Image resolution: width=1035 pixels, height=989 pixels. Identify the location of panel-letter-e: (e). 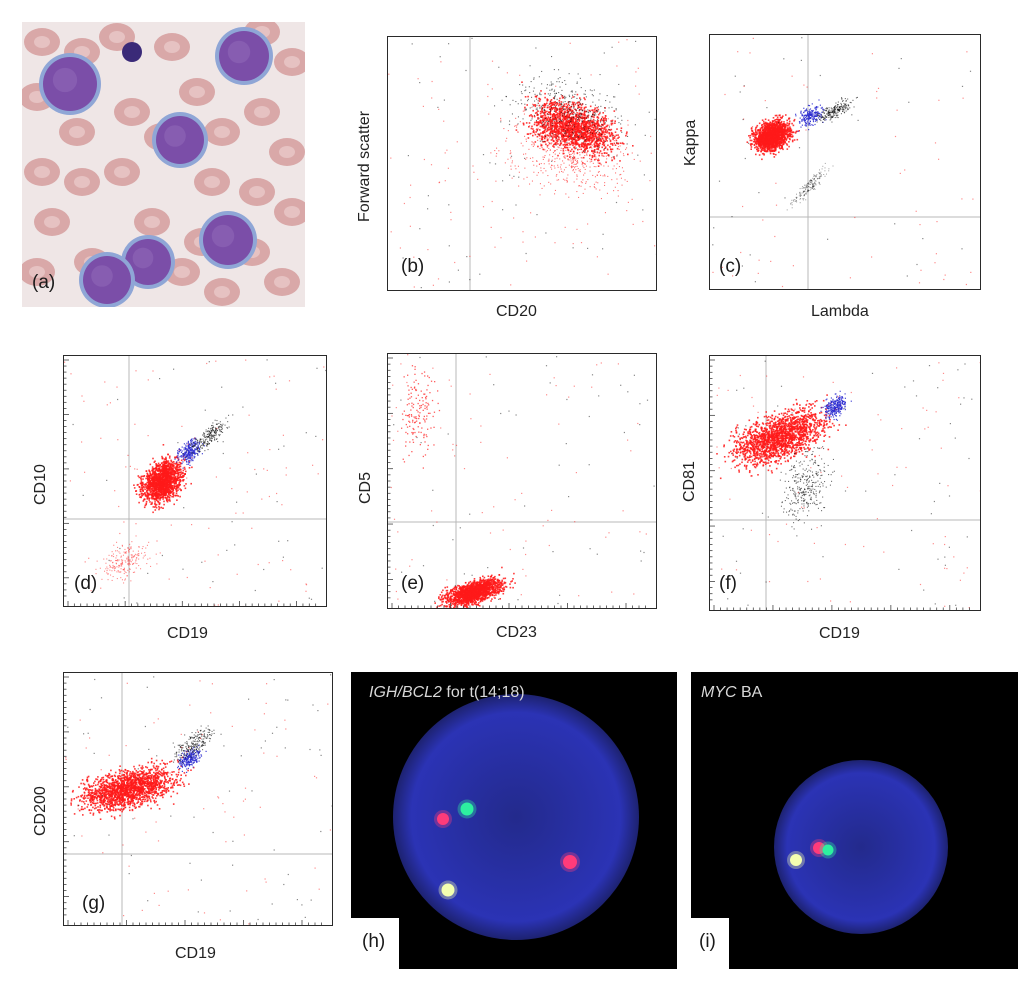
(413, 583).